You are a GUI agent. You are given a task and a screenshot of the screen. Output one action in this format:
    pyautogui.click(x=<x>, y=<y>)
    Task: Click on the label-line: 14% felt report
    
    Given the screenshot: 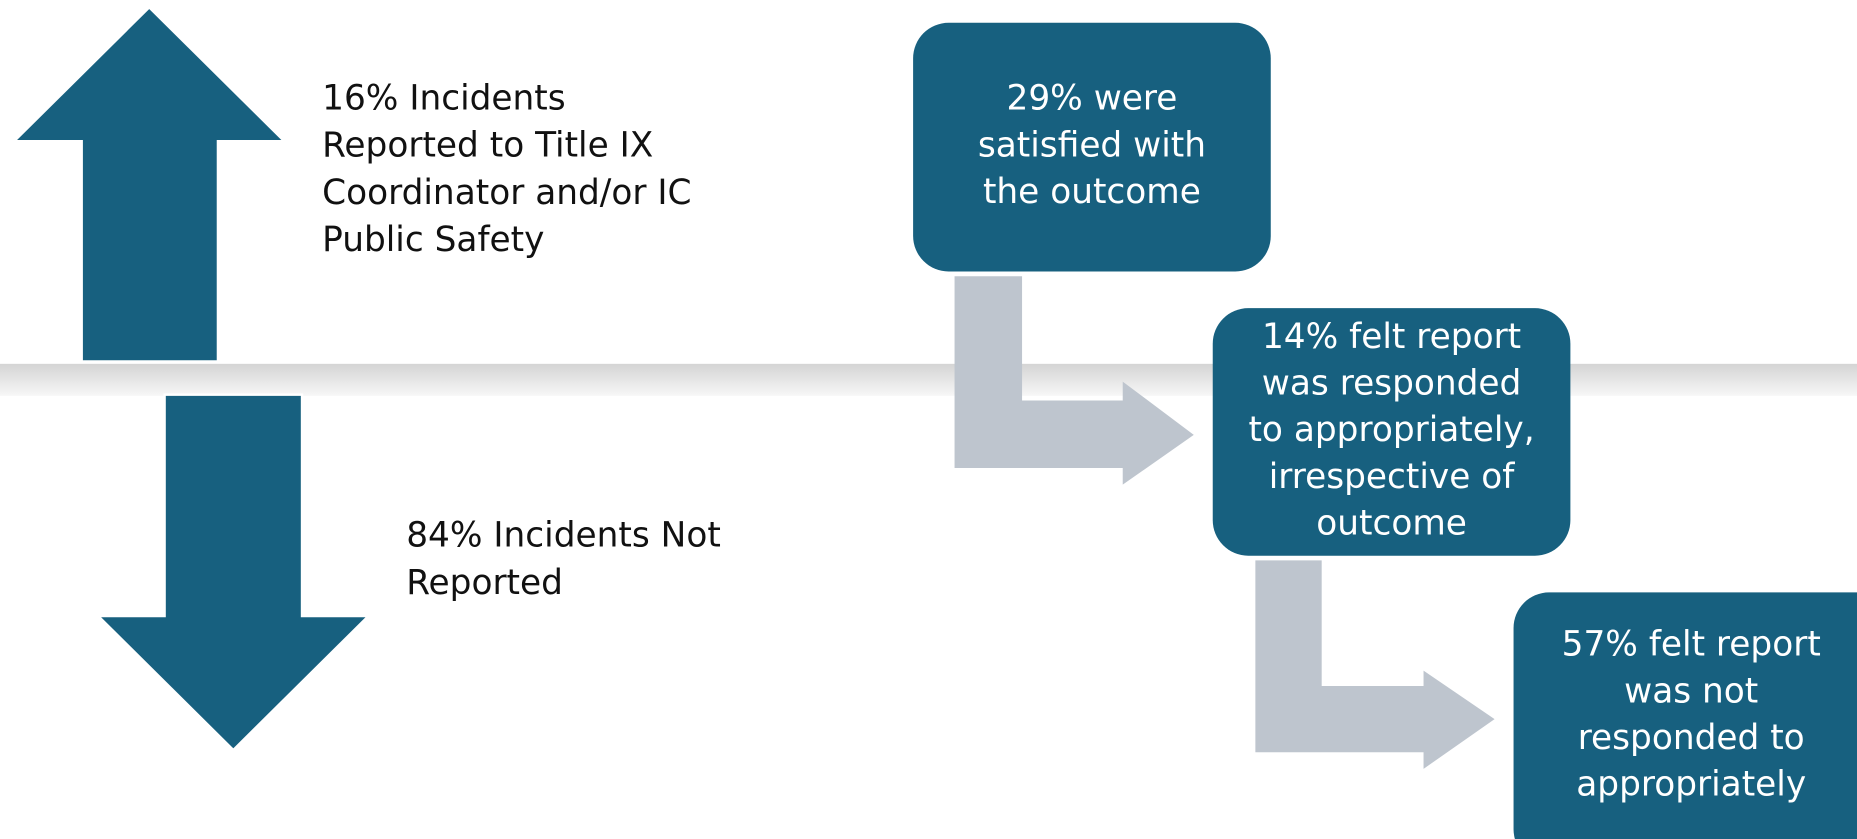 What is the action you would take?
    pyautogui.click(x=1391, y=336)
    